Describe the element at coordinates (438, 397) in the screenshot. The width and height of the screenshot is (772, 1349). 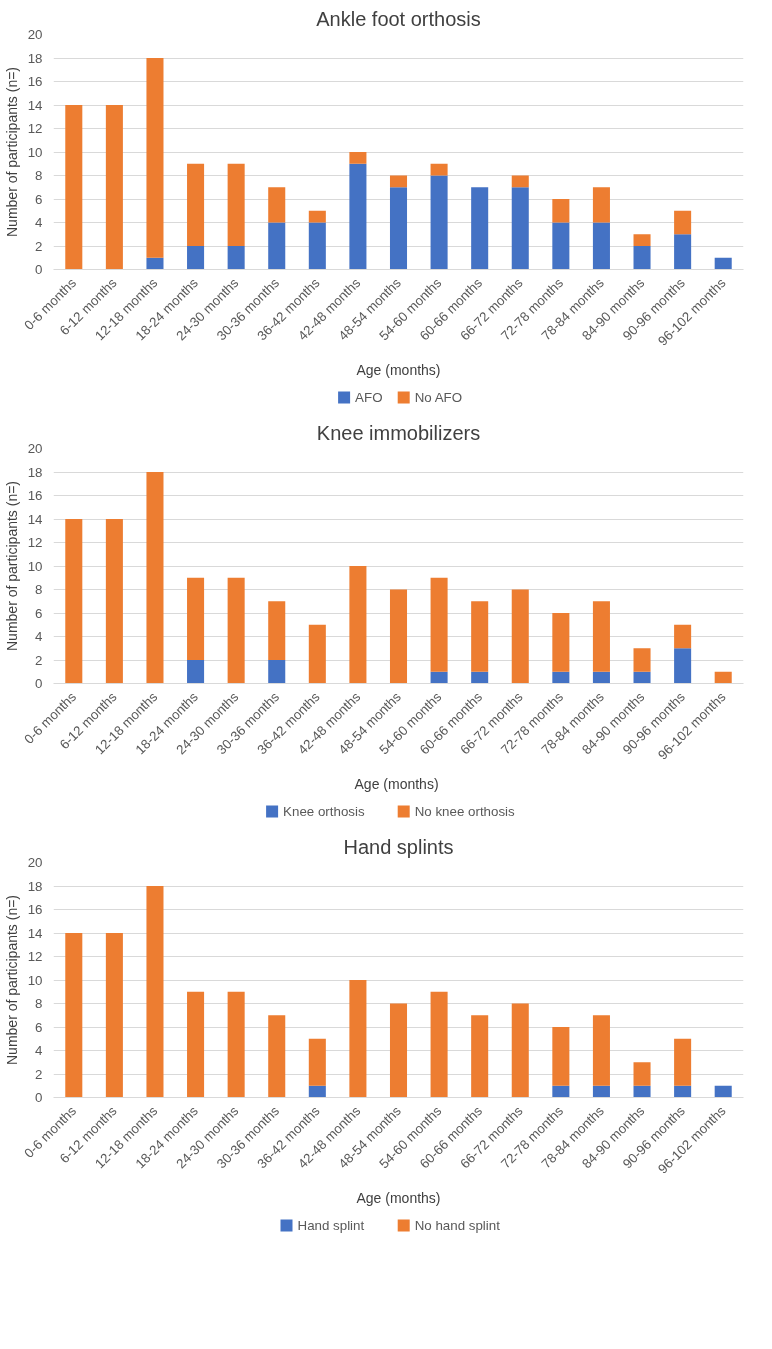
I see `legend-label: No AFO` at that location.